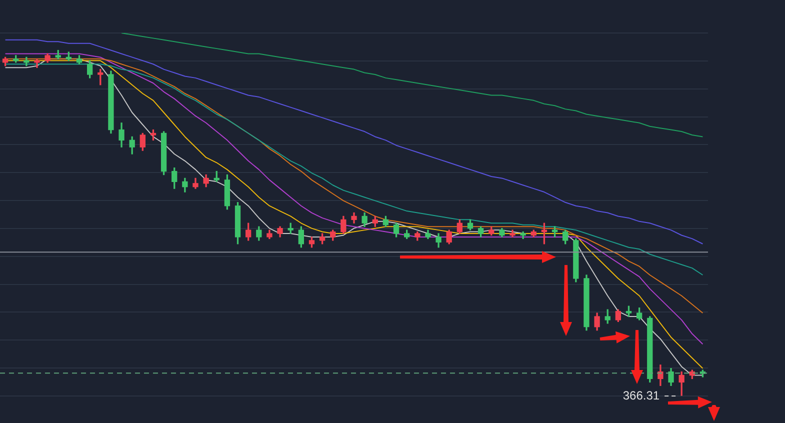  Describe the element at coordinates (641, 395) in the screenshot. I see `annotation: 366.31` at that location.